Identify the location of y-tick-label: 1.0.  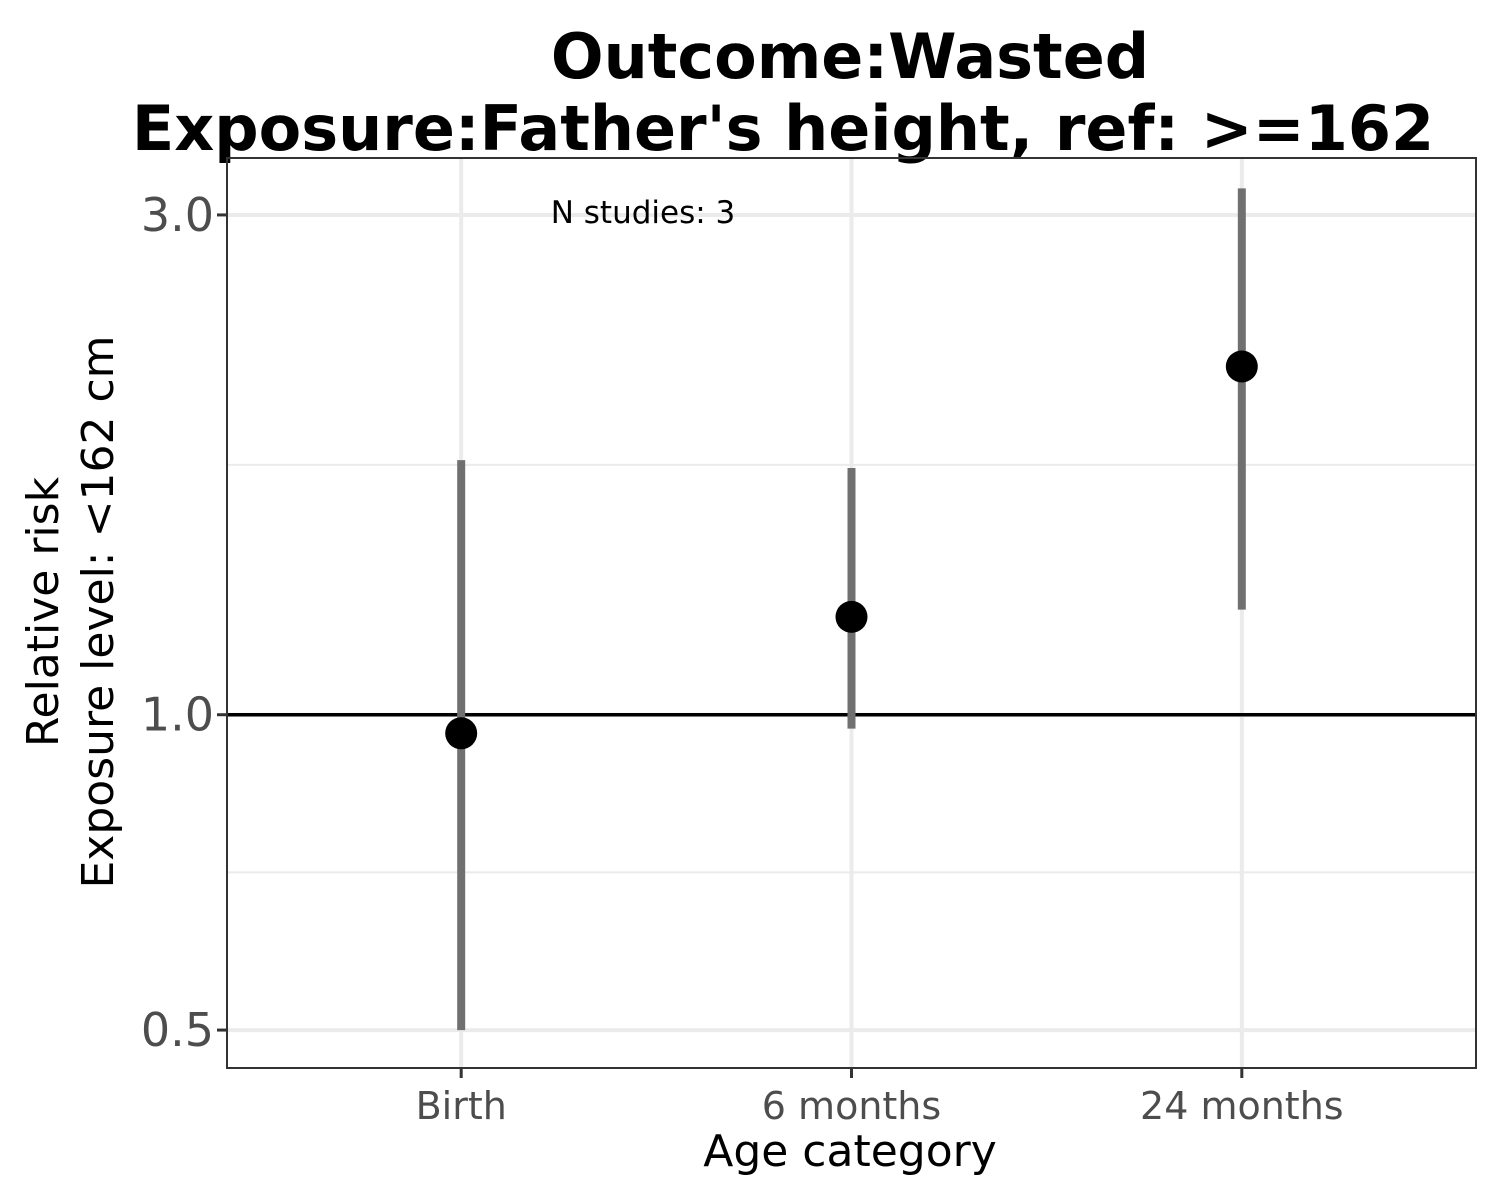
(177, 715).